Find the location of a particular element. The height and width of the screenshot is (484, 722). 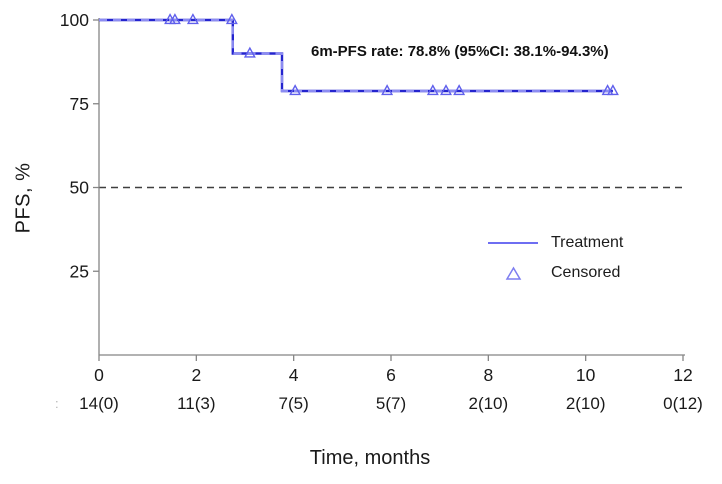

treatment-line-icon is located at coordinates (513, 243).